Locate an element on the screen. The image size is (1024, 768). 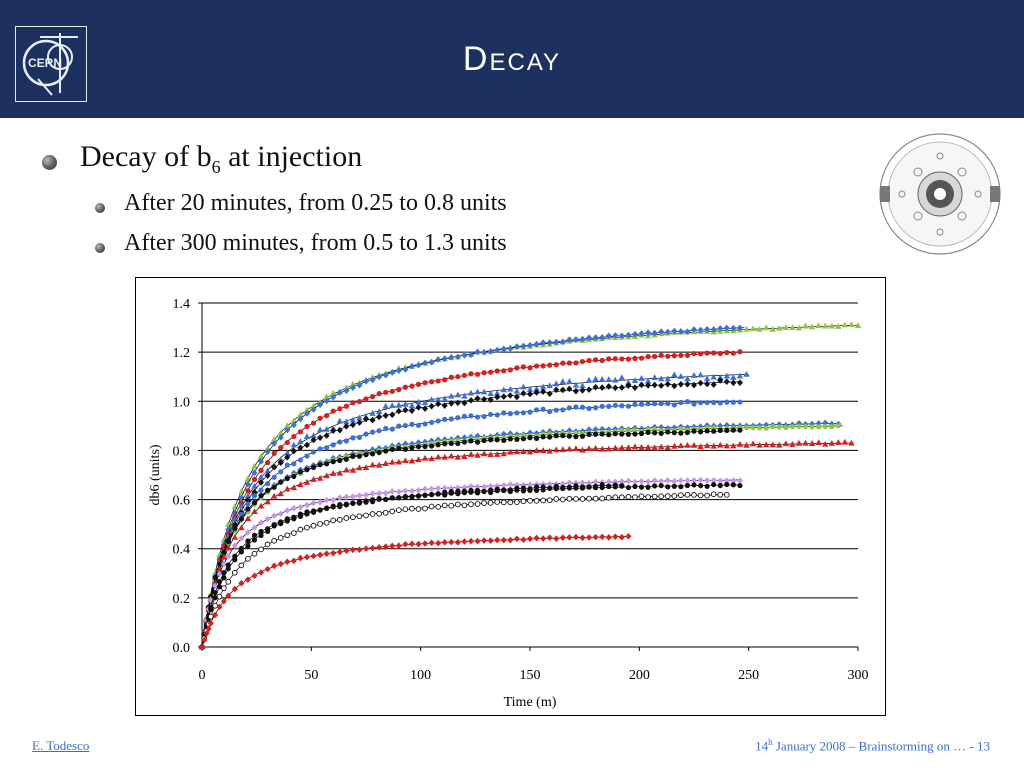
page-title: Decay is located at coordinates (512, 59).